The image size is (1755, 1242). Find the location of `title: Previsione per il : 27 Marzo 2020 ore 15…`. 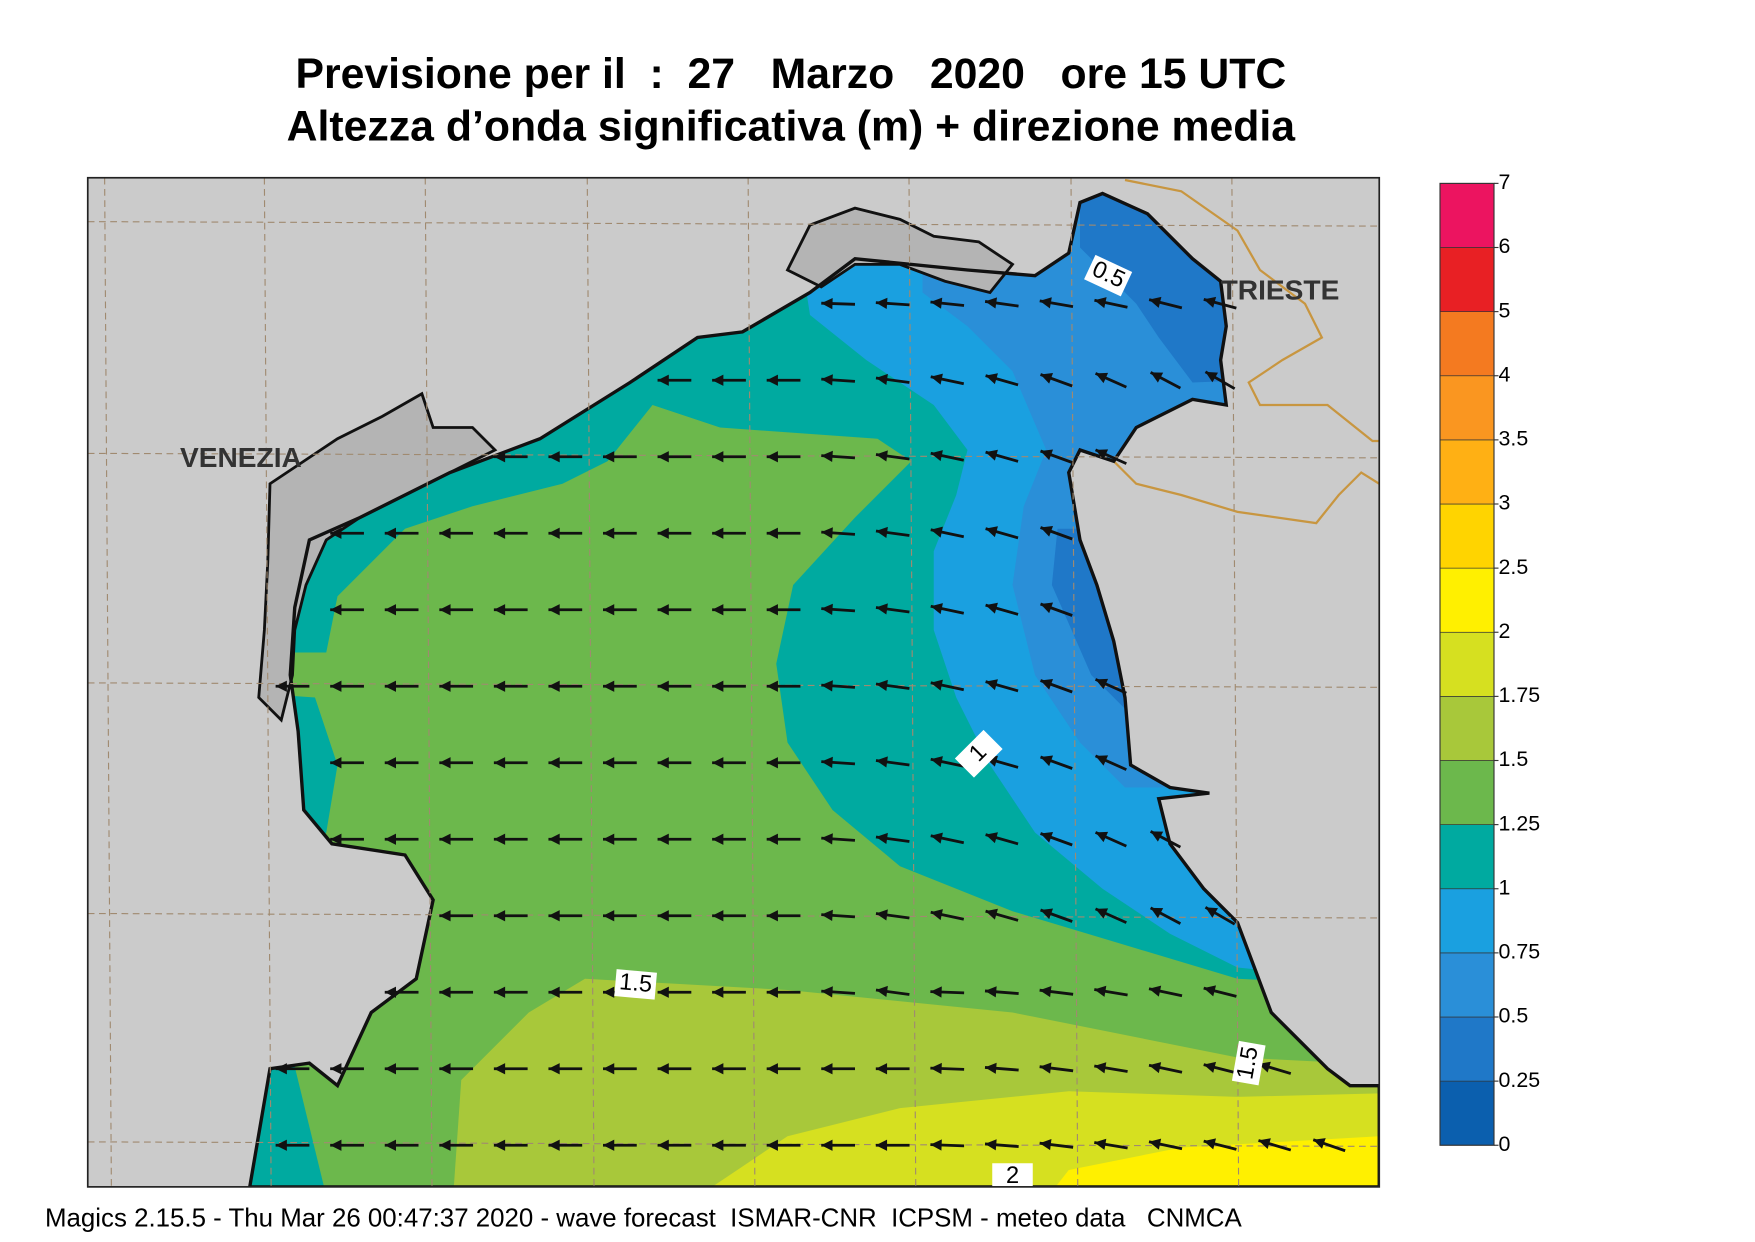

title: Previsione per il : 27 Marzo 2020 ore 15… is located at coordinates (790, 74).